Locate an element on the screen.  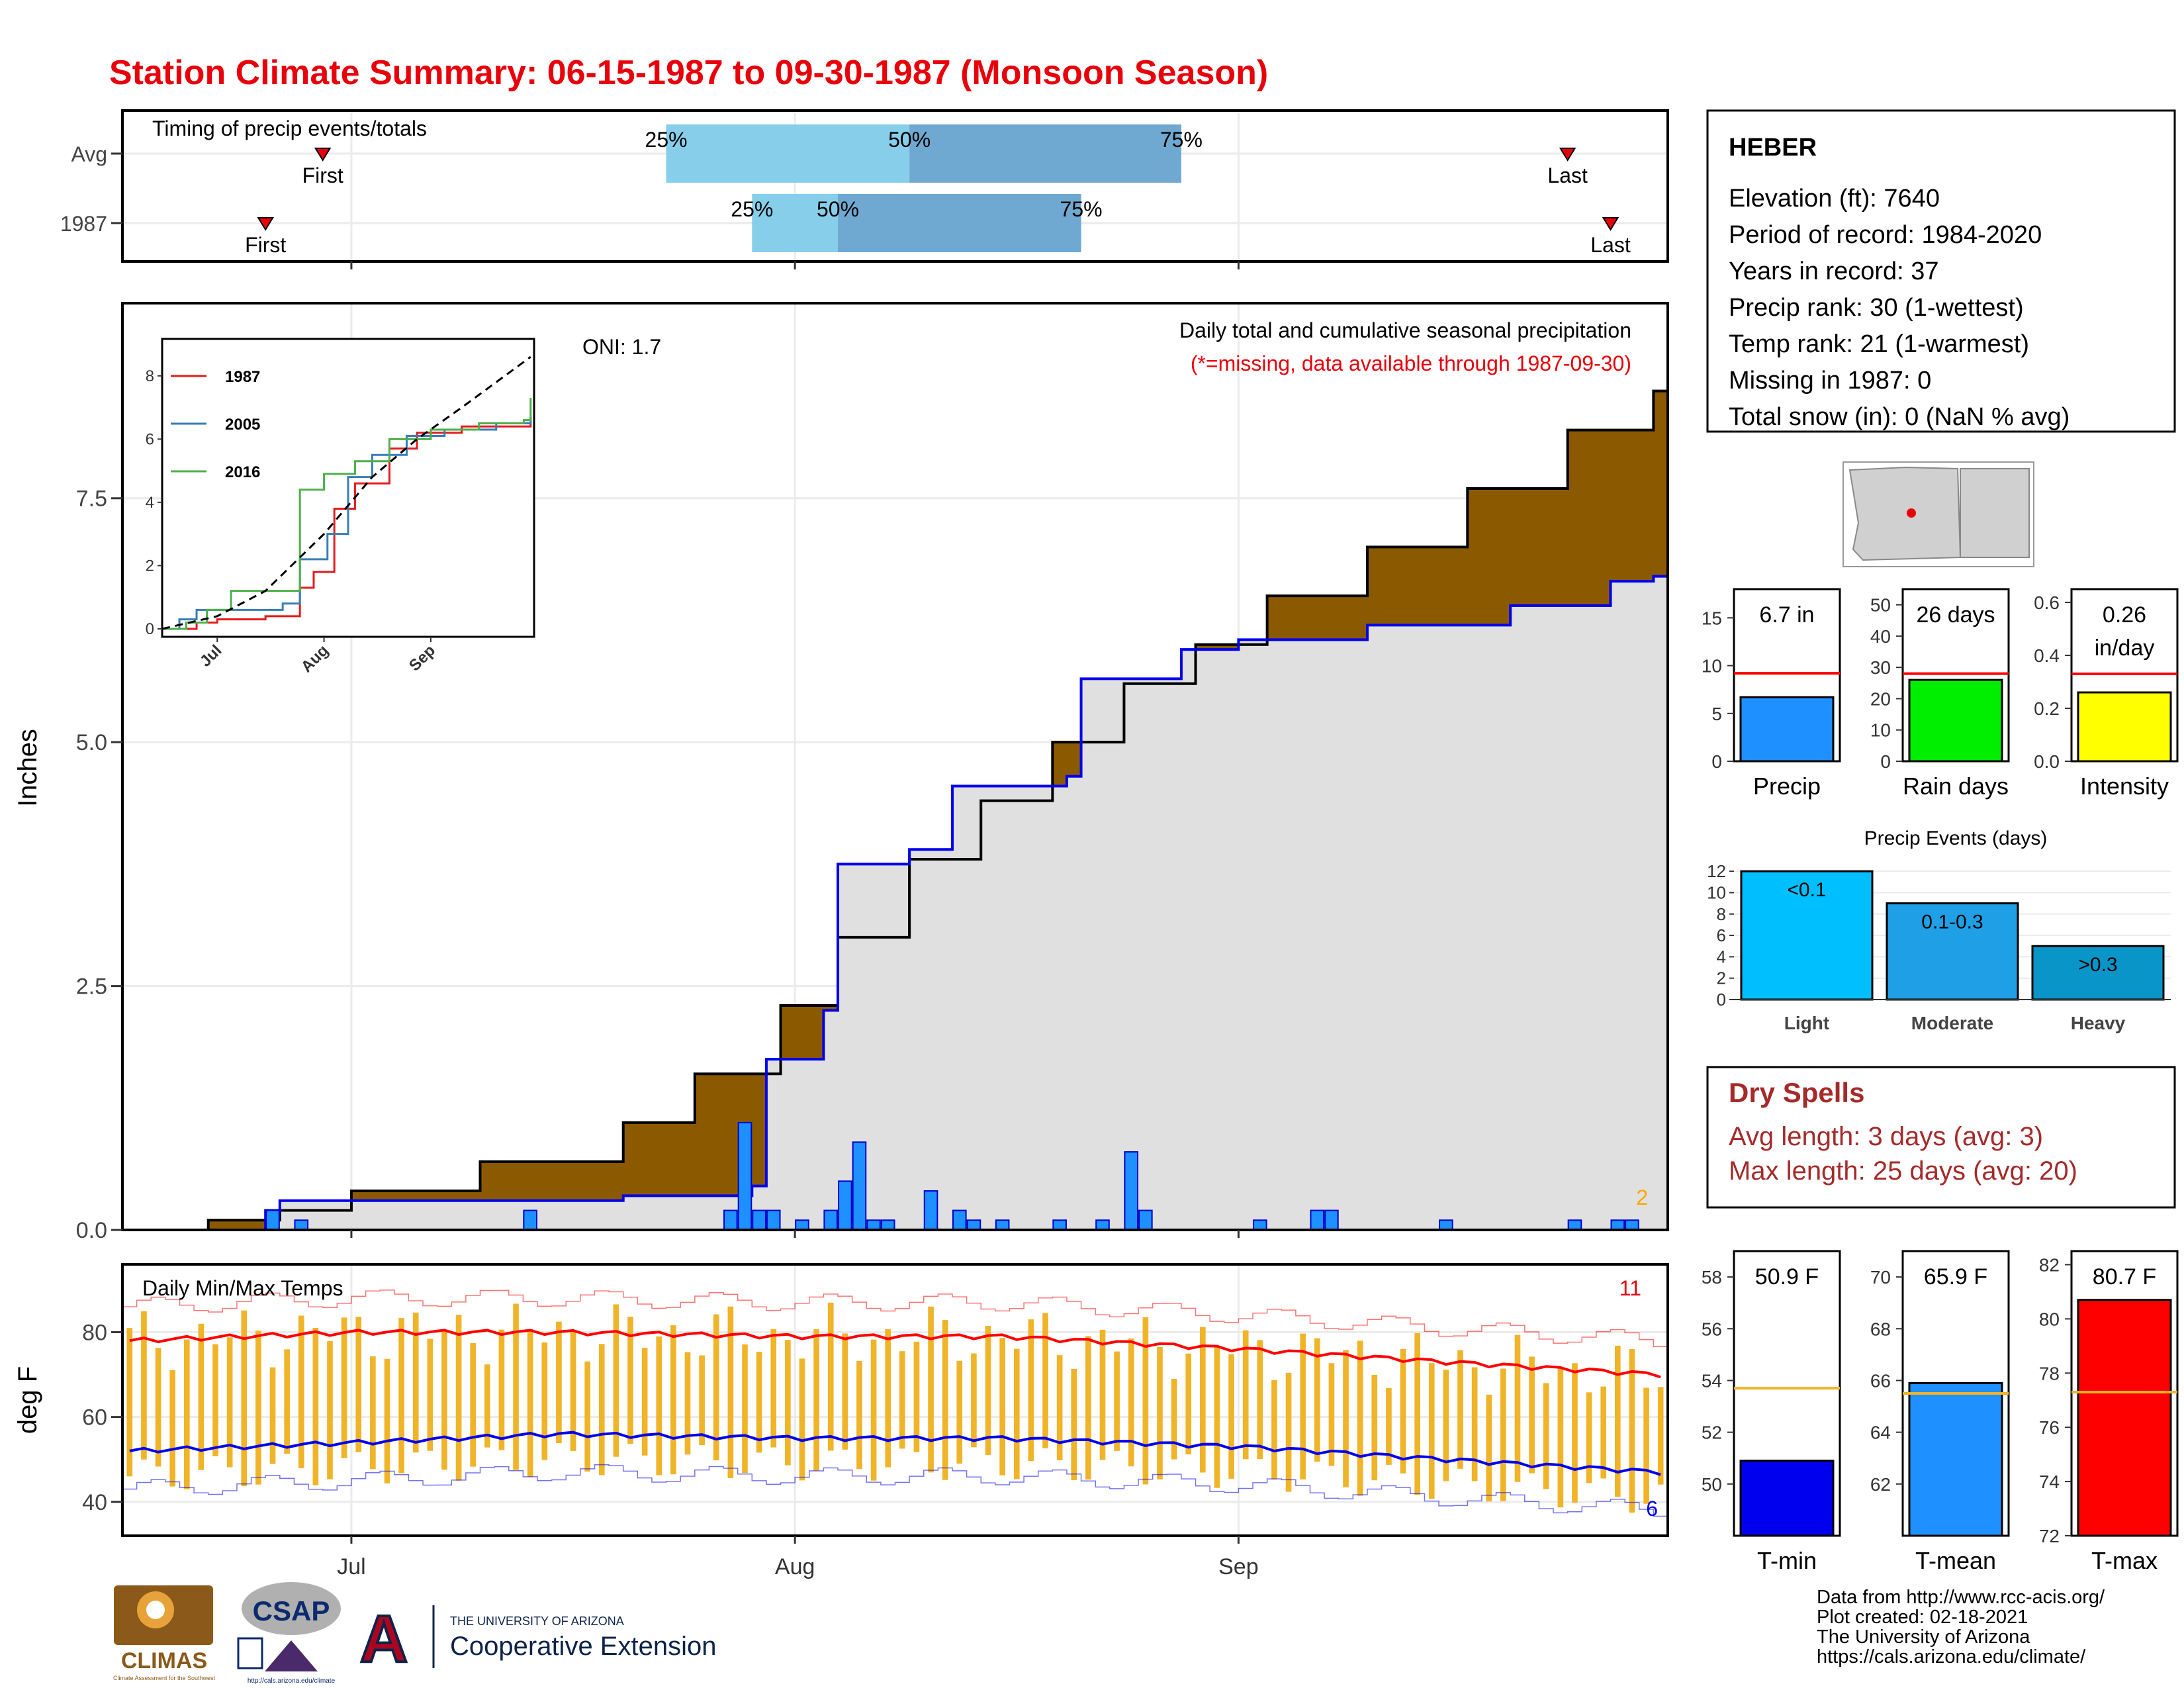
x-tick-label: Sep is located at coordinates (1238, 1566).